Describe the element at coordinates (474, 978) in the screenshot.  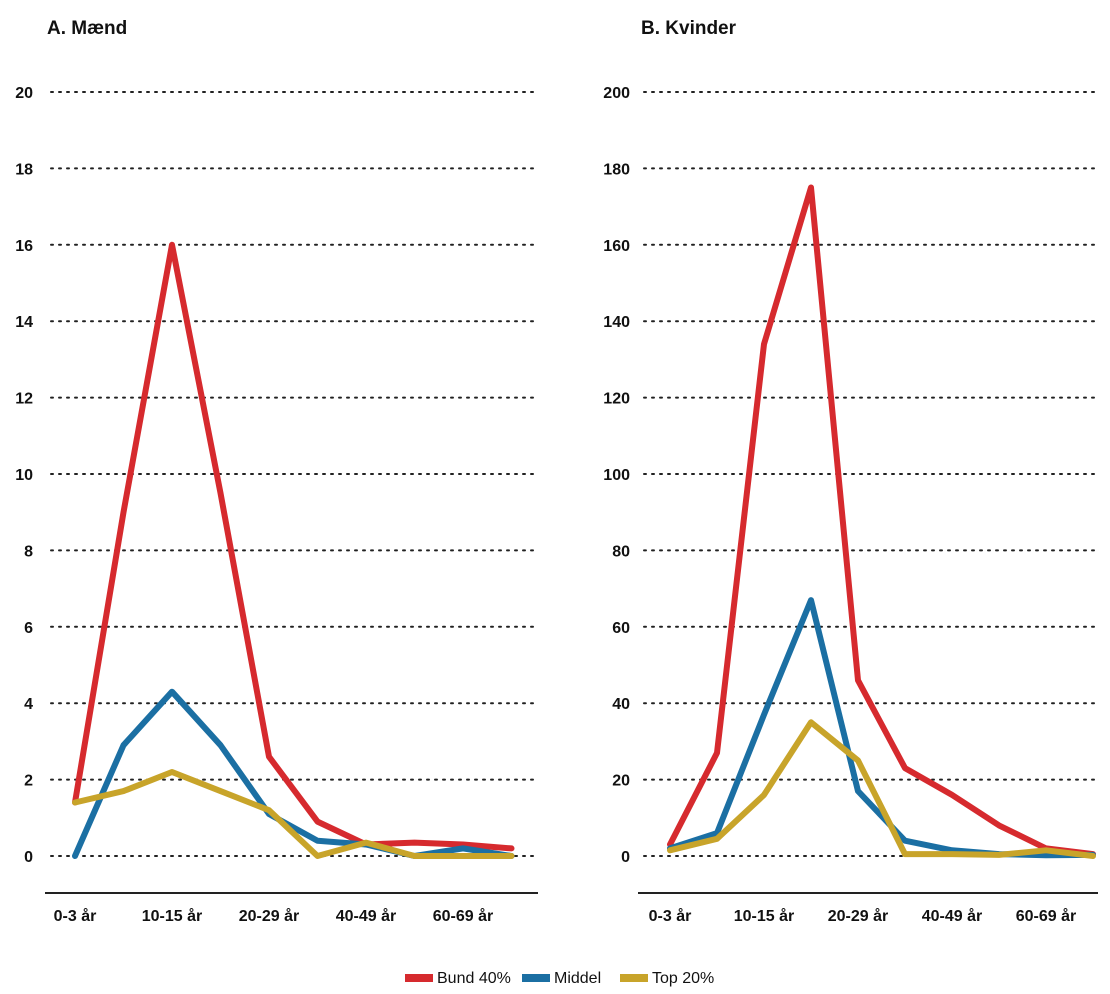
I see `legend-label: Bund 40%` at that location.